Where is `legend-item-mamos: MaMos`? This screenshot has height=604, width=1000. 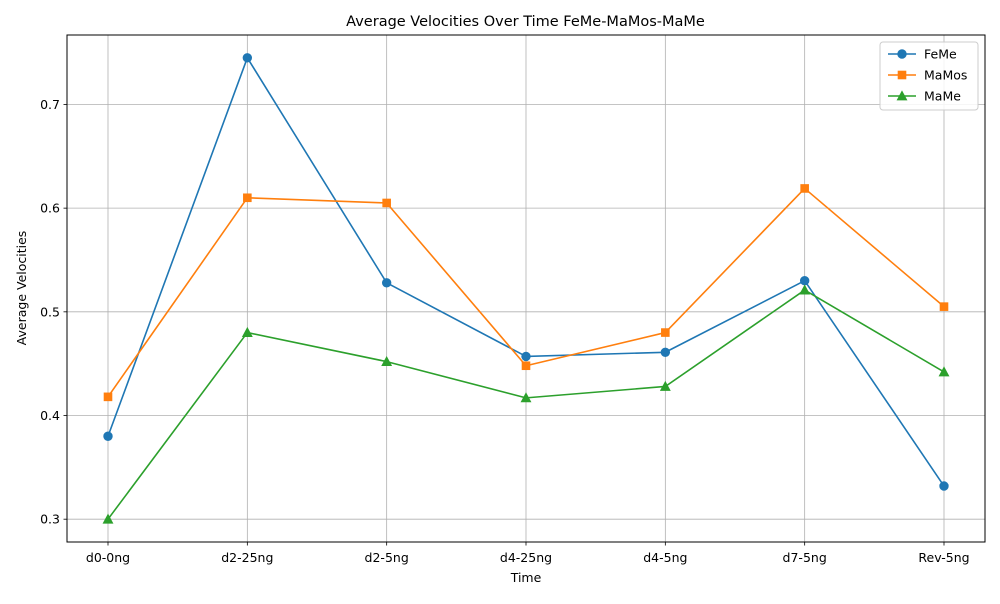
legend-item-mamos: MaMos is located at coordinates (927, 75).